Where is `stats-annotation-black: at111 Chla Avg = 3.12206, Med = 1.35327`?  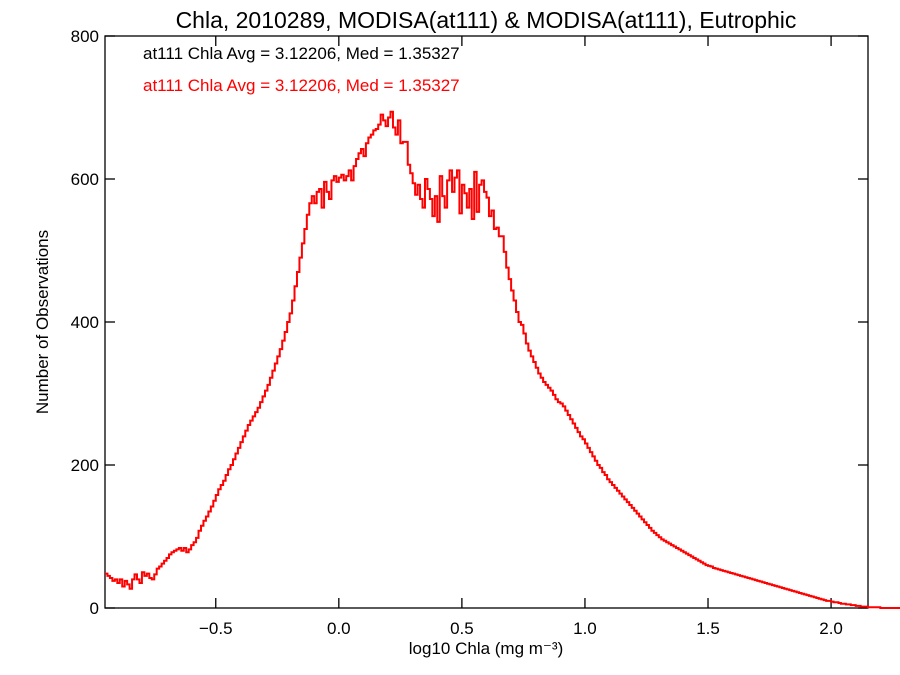 stats-annotation-black: at111 Chla Avg = 3.12206, Med = 1.35327 is located at coordinates (301, 53).